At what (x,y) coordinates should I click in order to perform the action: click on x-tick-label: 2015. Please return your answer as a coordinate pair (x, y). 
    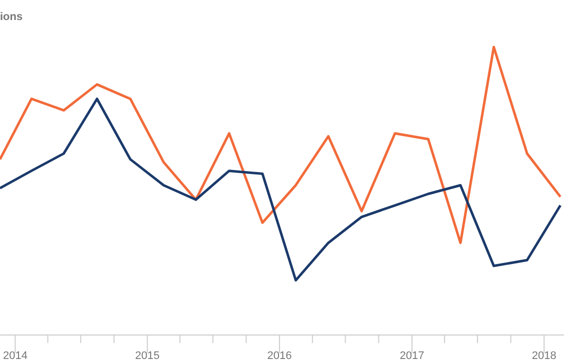
    Looking at the image, I should click on (147, 356).